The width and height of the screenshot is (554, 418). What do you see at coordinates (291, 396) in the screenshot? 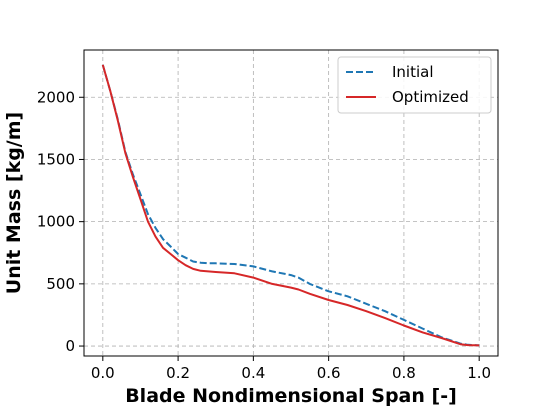
I see `x-axis-label: Blade Nondimensional Span [-]` at bounding box center [291, 396].